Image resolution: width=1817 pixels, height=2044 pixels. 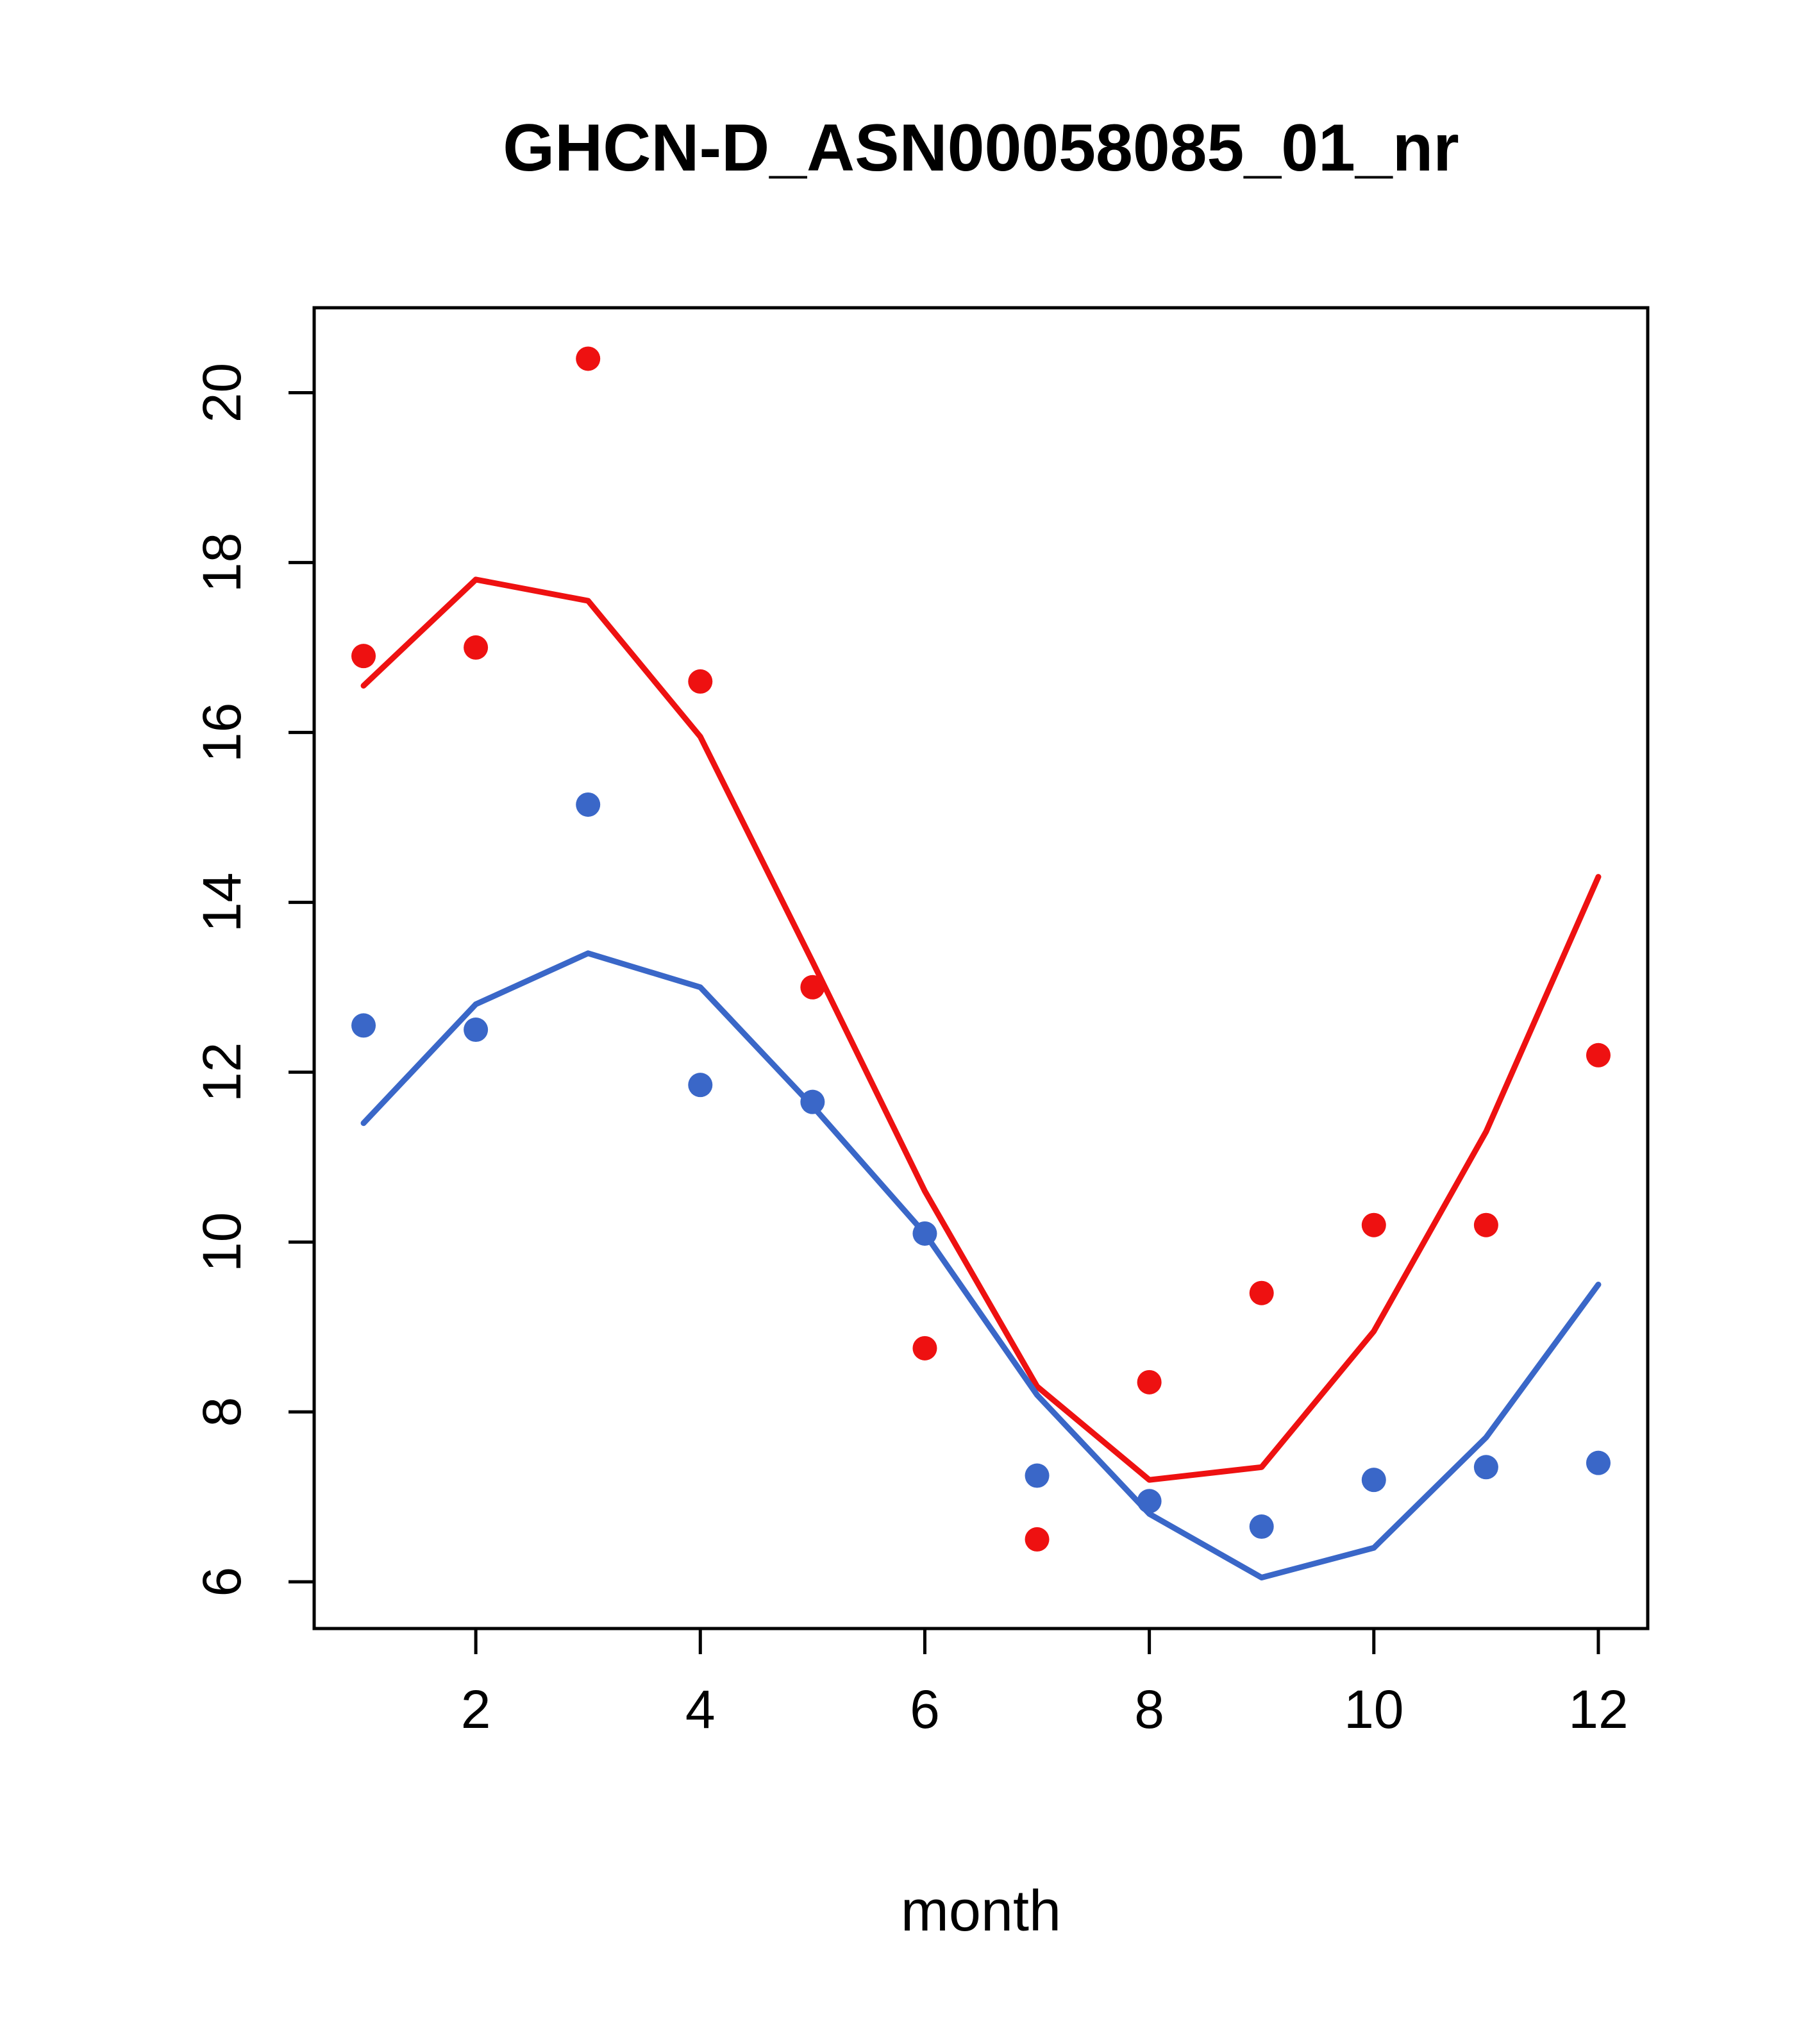 What do you see at coordinates (222, 393) in the screenshot?
I see `y-axis-tick-label: 20` at bounding box center [222, 393].